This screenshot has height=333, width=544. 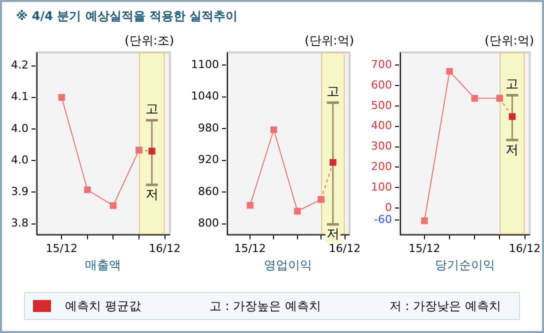 What do you see at coordinates (204, 64) in the screenshot?
I see `y-tick-label: 1100` at bounding box center [204, 64].